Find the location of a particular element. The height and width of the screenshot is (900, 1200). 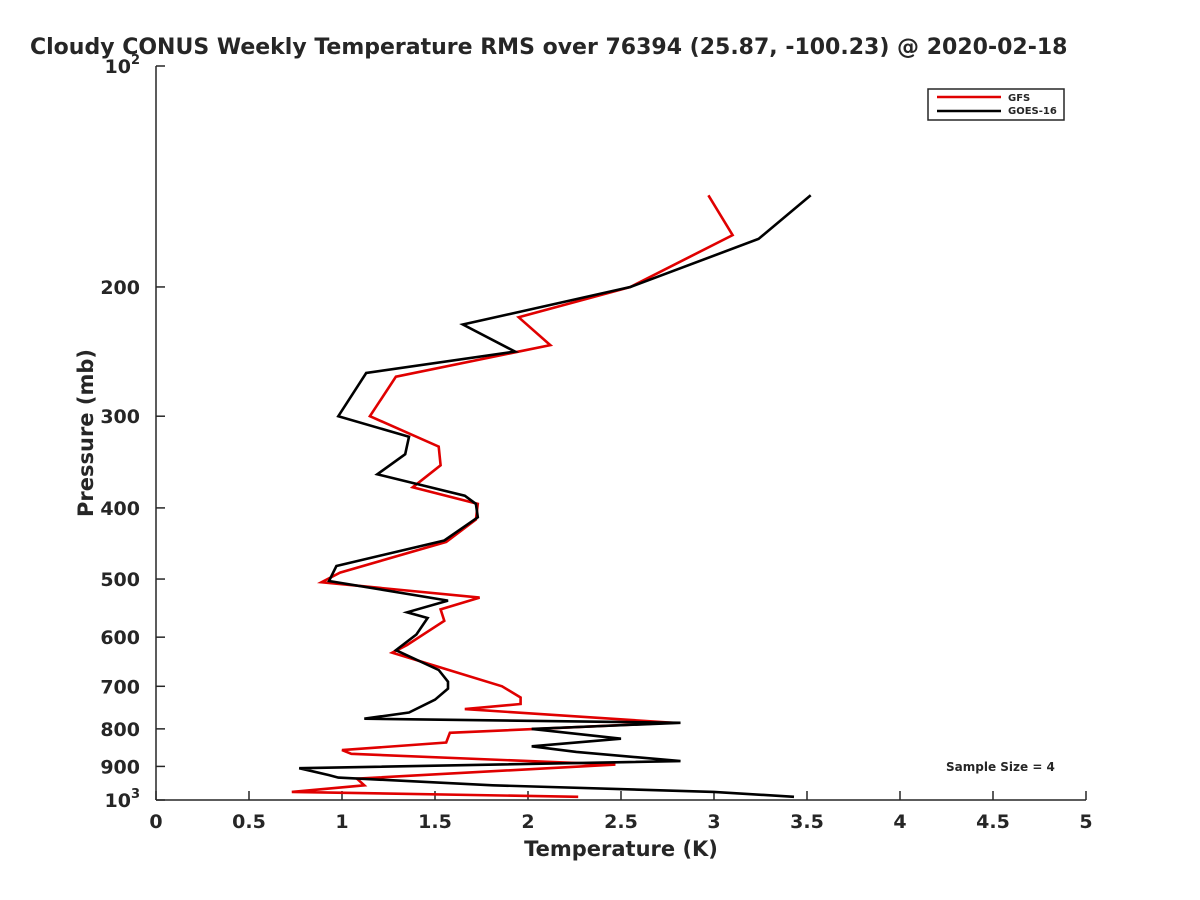

y-axis-label: Pressure (mb) is located at coordinates (86, 433).